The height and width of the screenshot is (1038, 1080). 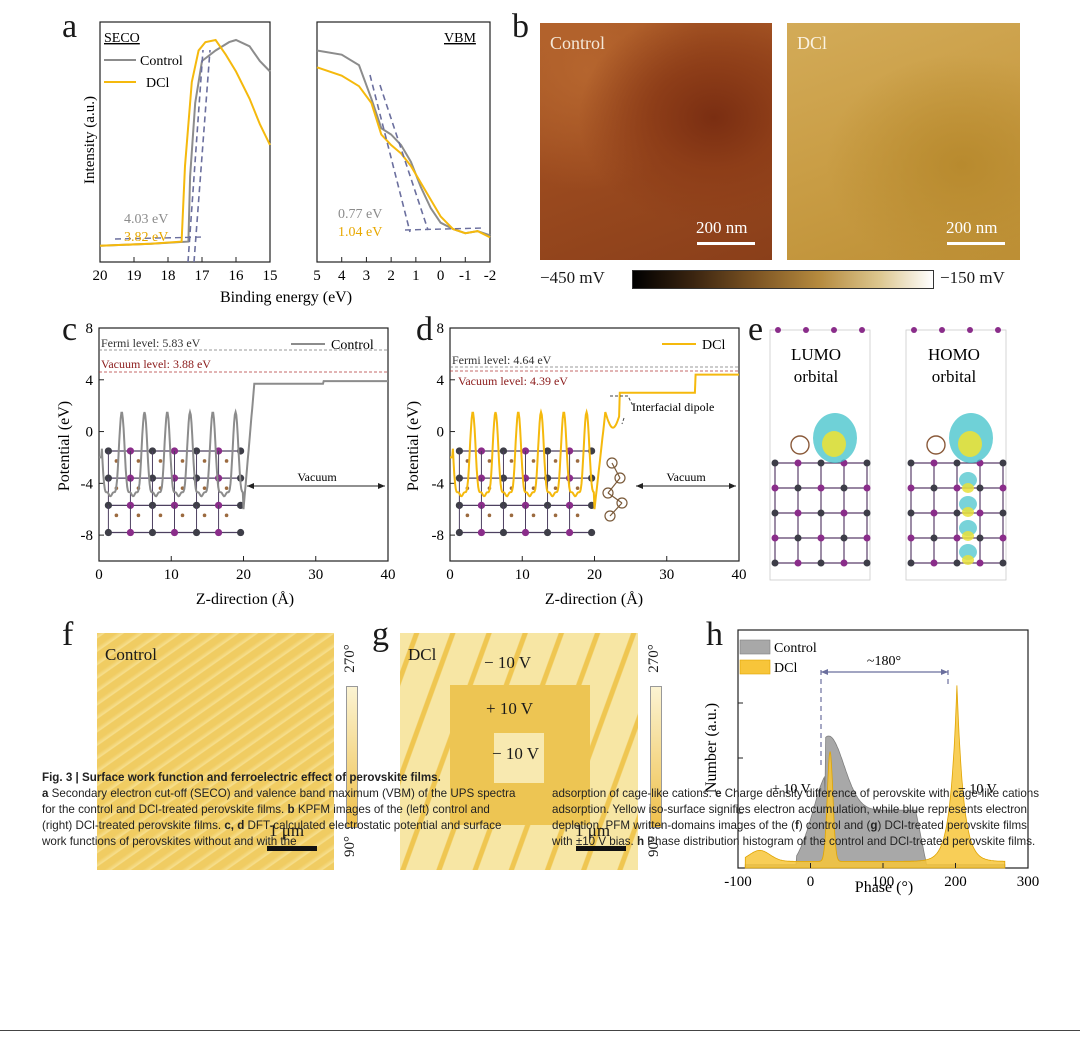 What do you see at coordinates (686, 477) in the screenshot?
I see `vacuum-label-d: Vacuum` at bounding box center [686, 477].